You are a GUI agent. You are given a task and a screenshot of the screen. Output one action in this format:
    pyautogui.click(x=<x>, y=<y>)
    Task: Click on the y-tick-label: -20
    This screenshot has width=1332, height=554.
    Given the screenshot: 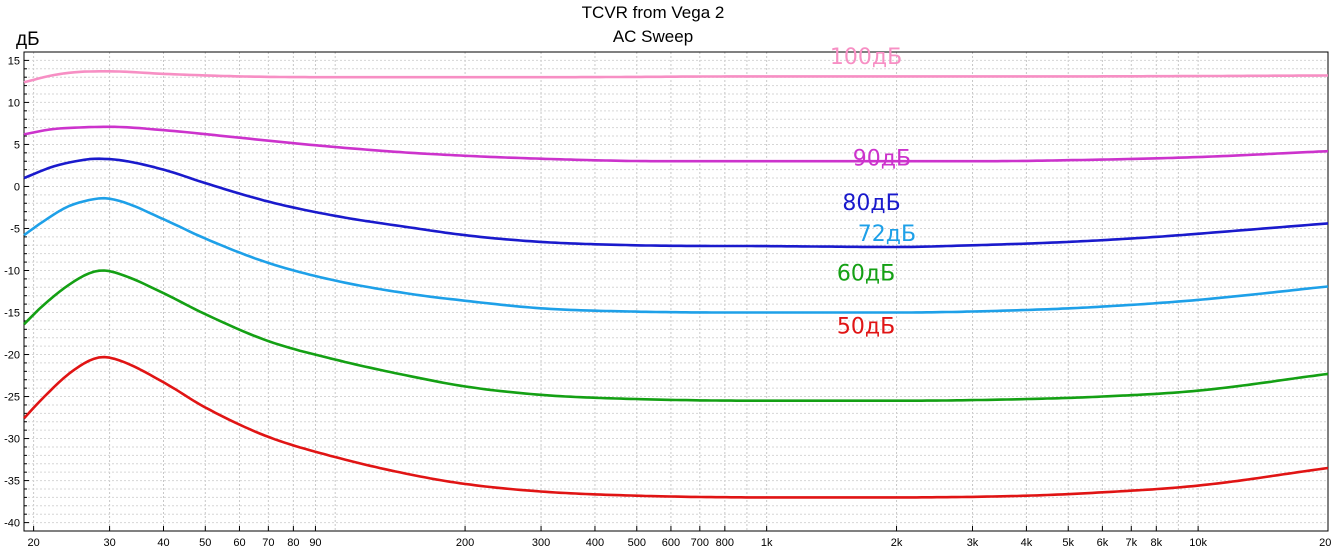 What is the action you would take?
    pyautogui.click(x=12, y=356)
    